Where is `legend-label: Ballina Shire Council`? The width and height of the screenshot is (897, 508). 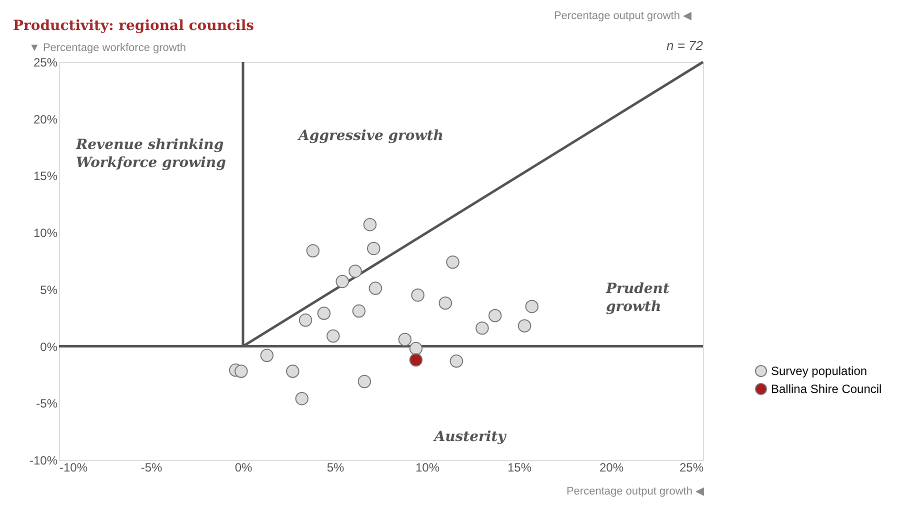 legend-label: Ballina Shire Council is located at coordinates (826, 389).